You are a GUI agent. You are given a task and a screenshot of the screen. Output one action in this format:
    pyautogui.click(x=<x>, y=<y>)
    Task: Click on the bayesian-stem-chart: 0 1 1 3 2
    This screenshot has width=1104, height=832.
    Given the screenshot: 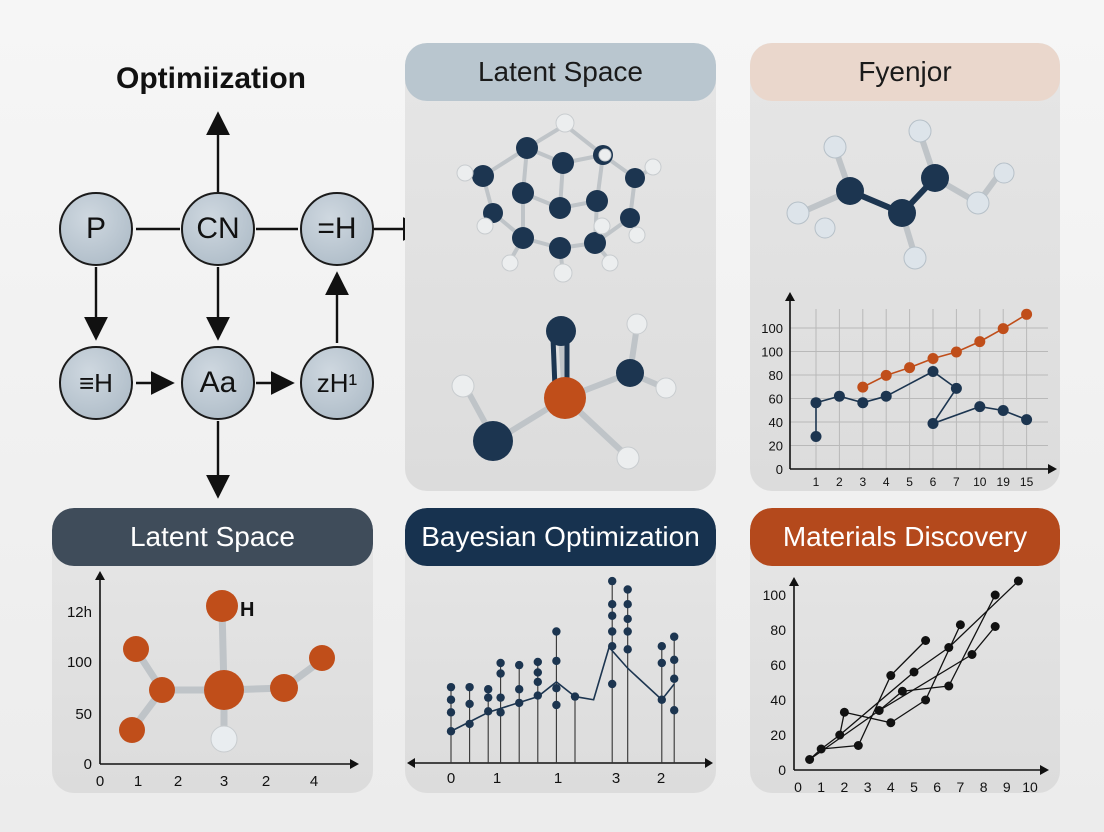 What is the action you would take?
    pyautogui.click(x=560, y=681)
    